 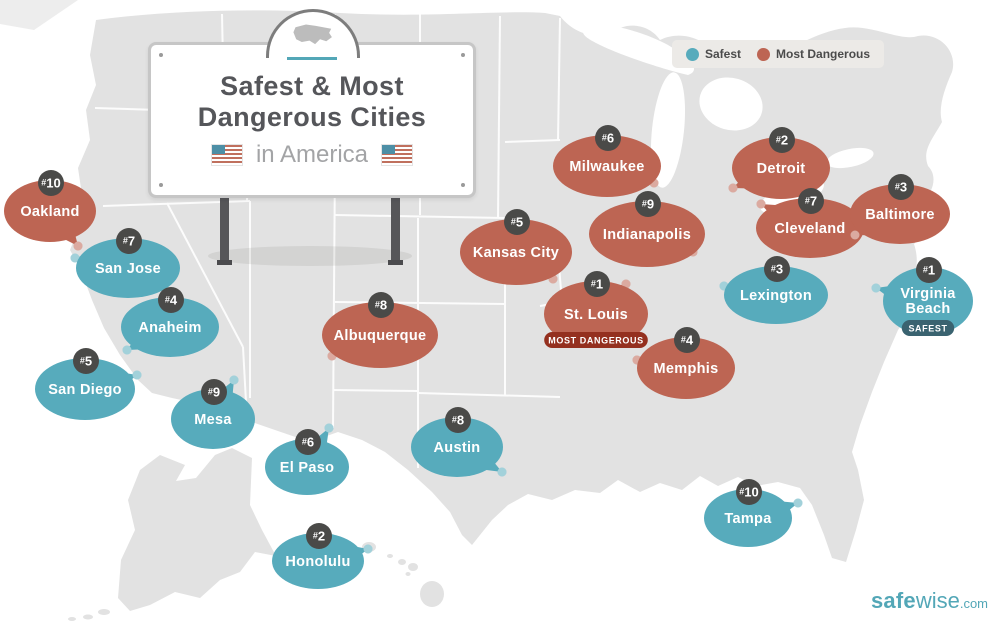 I want to click on logo-text-bold: safe, so click(x=893, y=600).